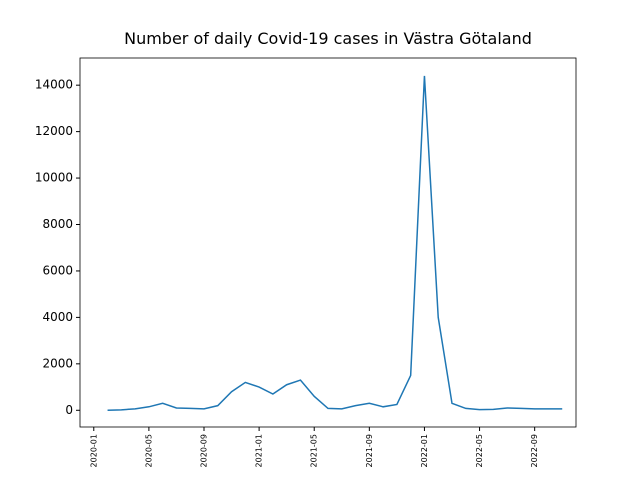 The image size is (640, 480). I want to click on x-tick-label: 2020-05, so click(148, 450).